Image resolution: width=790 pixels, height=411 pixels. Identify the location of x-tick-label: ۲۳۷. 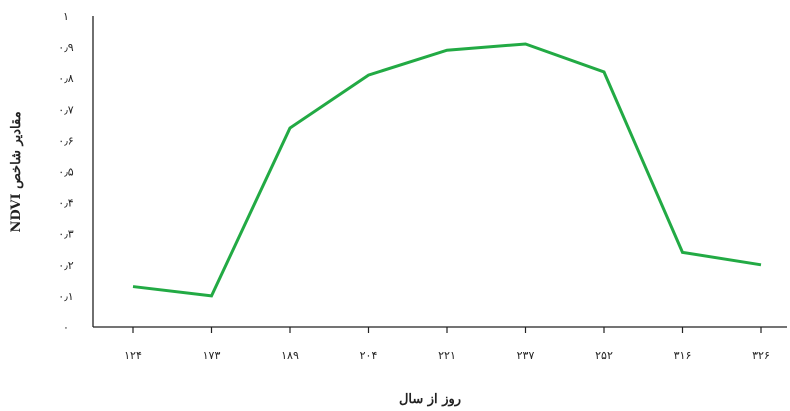
(526, 355).